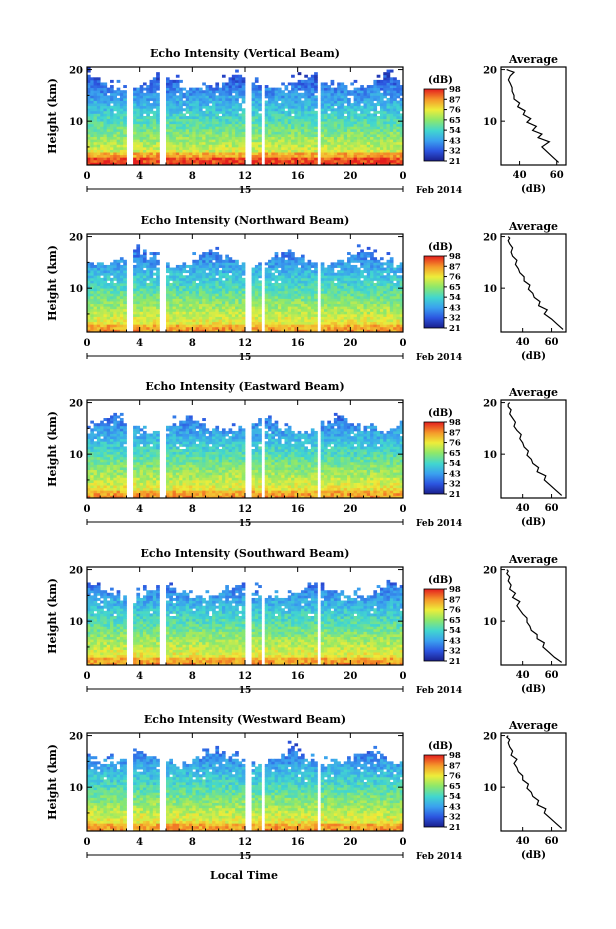 This screenshot has width=616, height=929. What do you see at coordinates (139, 842) in the screenshot?
I see `x-tick-label: 4` at bounding box center [139, 842].